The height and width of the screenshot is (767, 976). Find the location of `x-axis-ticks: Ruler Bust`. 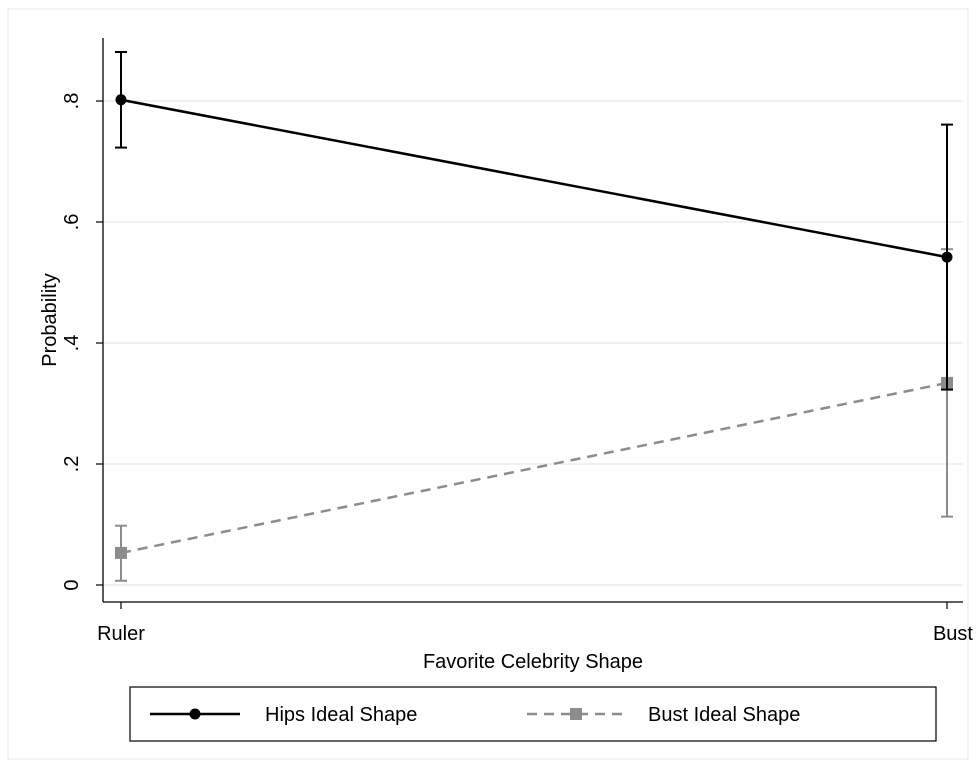

x-axis-ticks: Ruler Bust is located at coordinates (535, 623).